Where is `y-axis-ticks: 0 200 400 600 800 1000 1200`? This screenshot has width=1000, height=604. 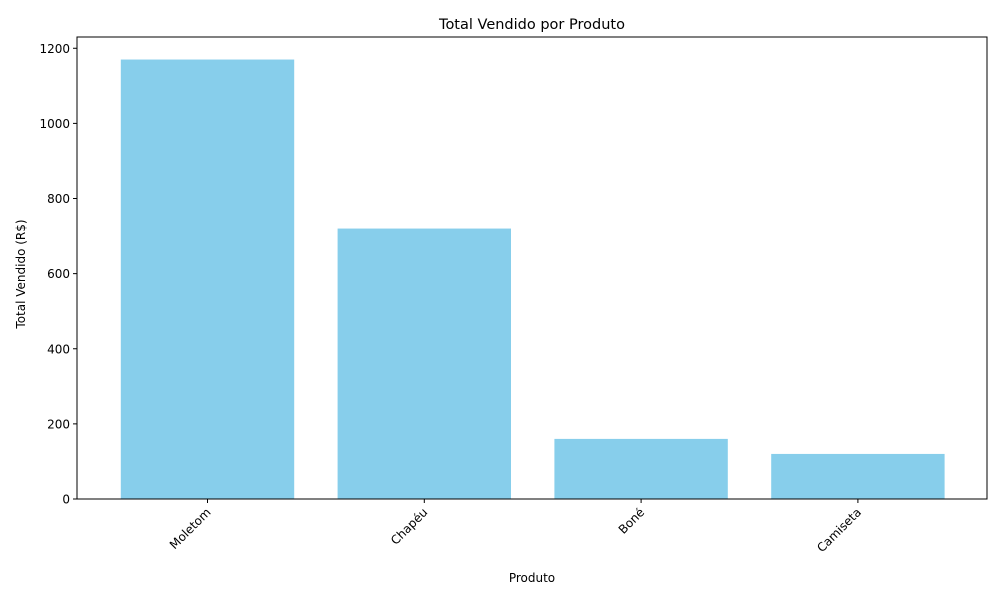
y-axis-ticks: 0 200 400 600 800 1000 1200 is located at coordinates (58, 274).